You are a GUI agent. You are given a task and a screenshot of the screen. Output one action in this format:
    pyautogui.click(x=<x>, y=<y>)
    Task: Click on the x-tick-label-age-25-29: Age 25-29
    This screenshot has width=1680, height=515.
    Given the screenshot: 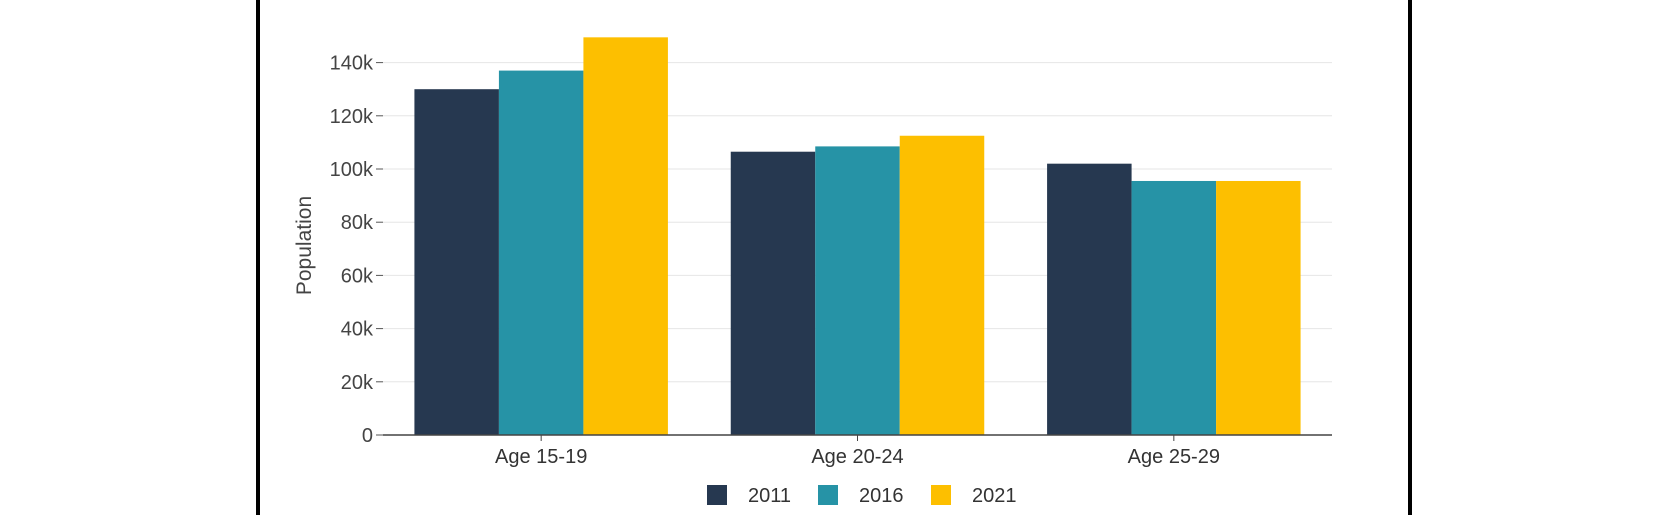 What is the action you would take?
    pyautogui.click(x=1174, y=457)
    